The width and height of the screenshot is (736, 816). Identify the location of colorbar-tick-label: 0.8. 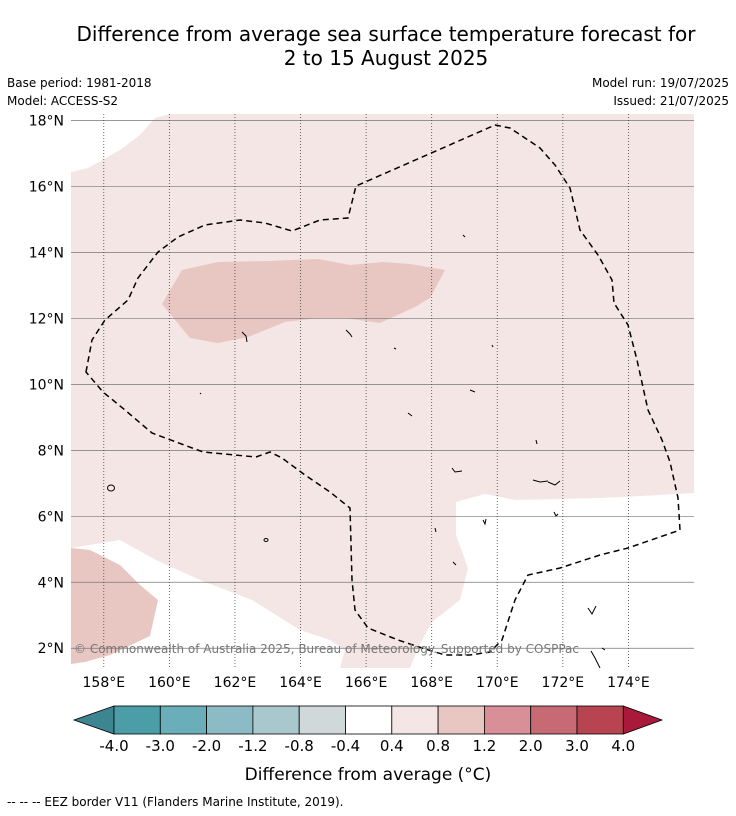
(438, 746).